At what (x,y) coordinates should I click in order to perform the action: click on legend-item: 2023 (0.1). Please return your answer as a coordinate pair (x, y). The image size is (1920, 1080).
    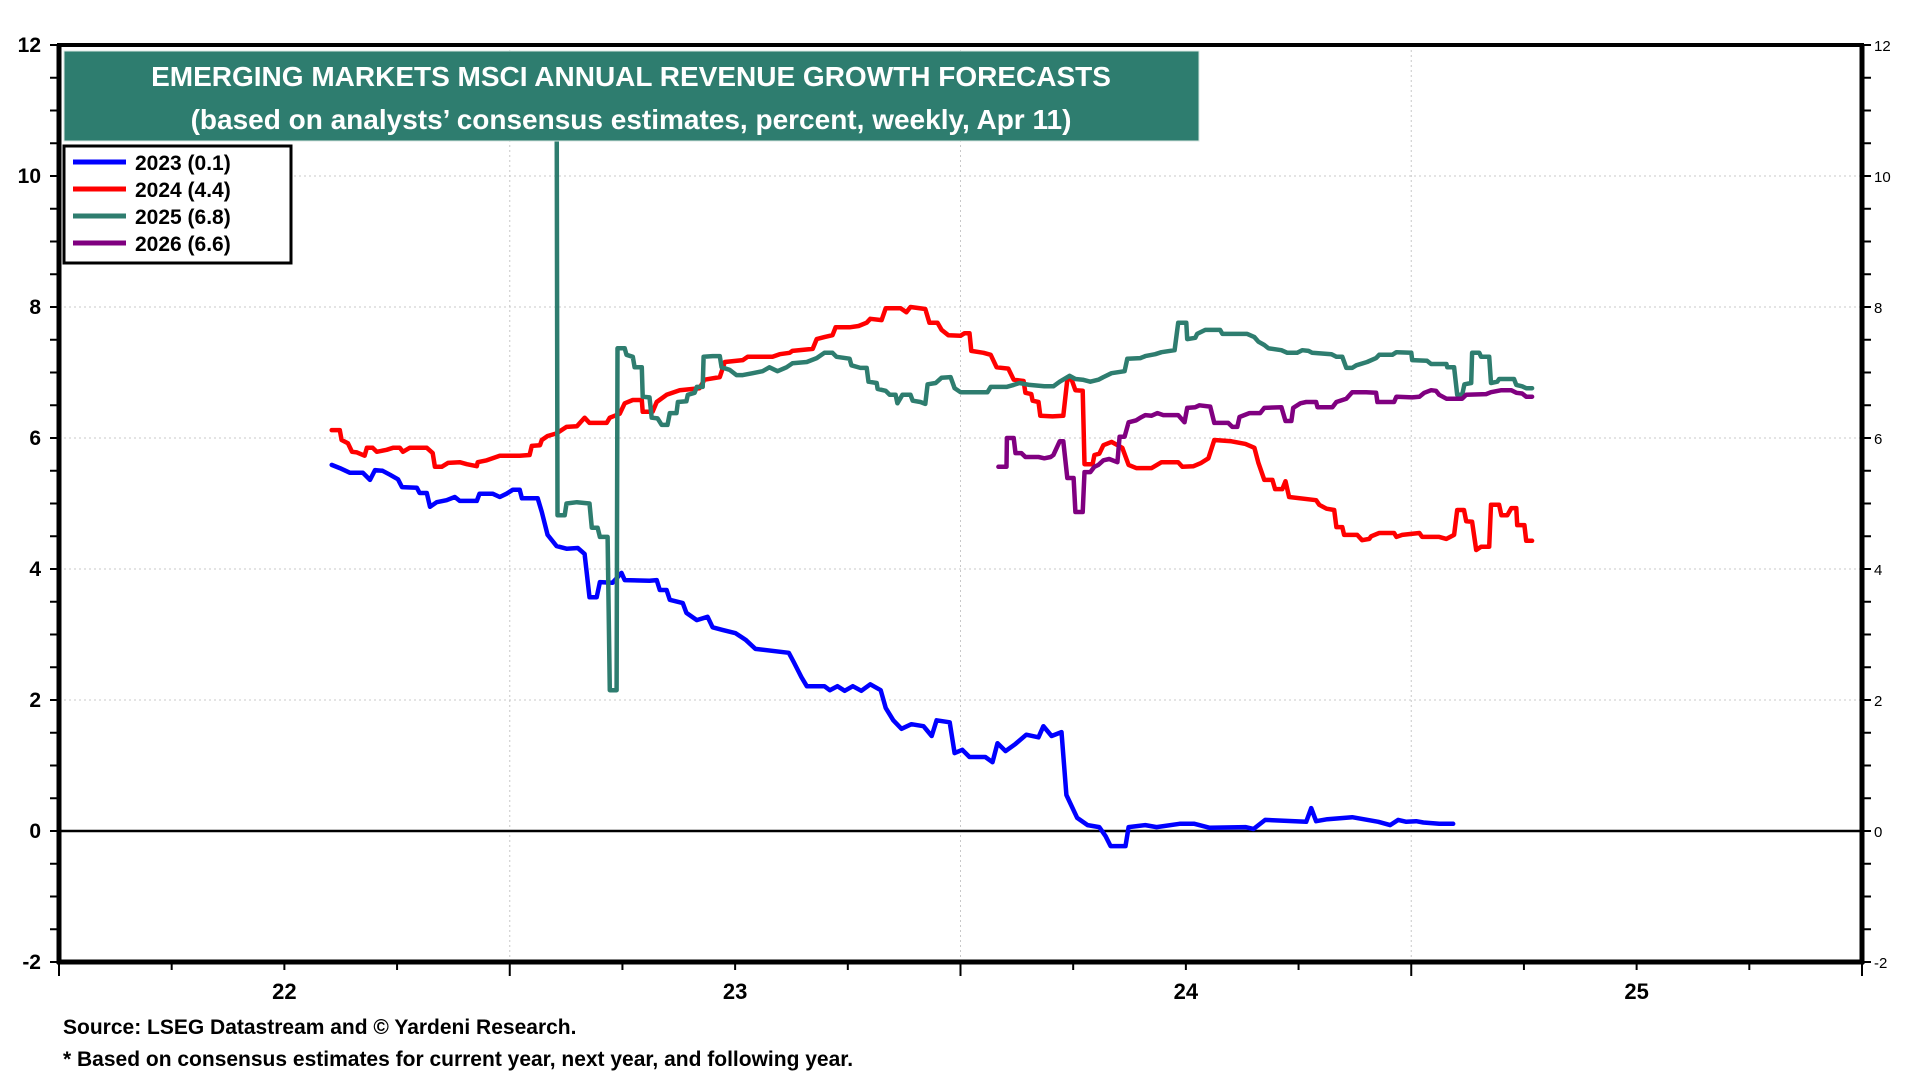
    Looking at the image, I should click on (152, 163).